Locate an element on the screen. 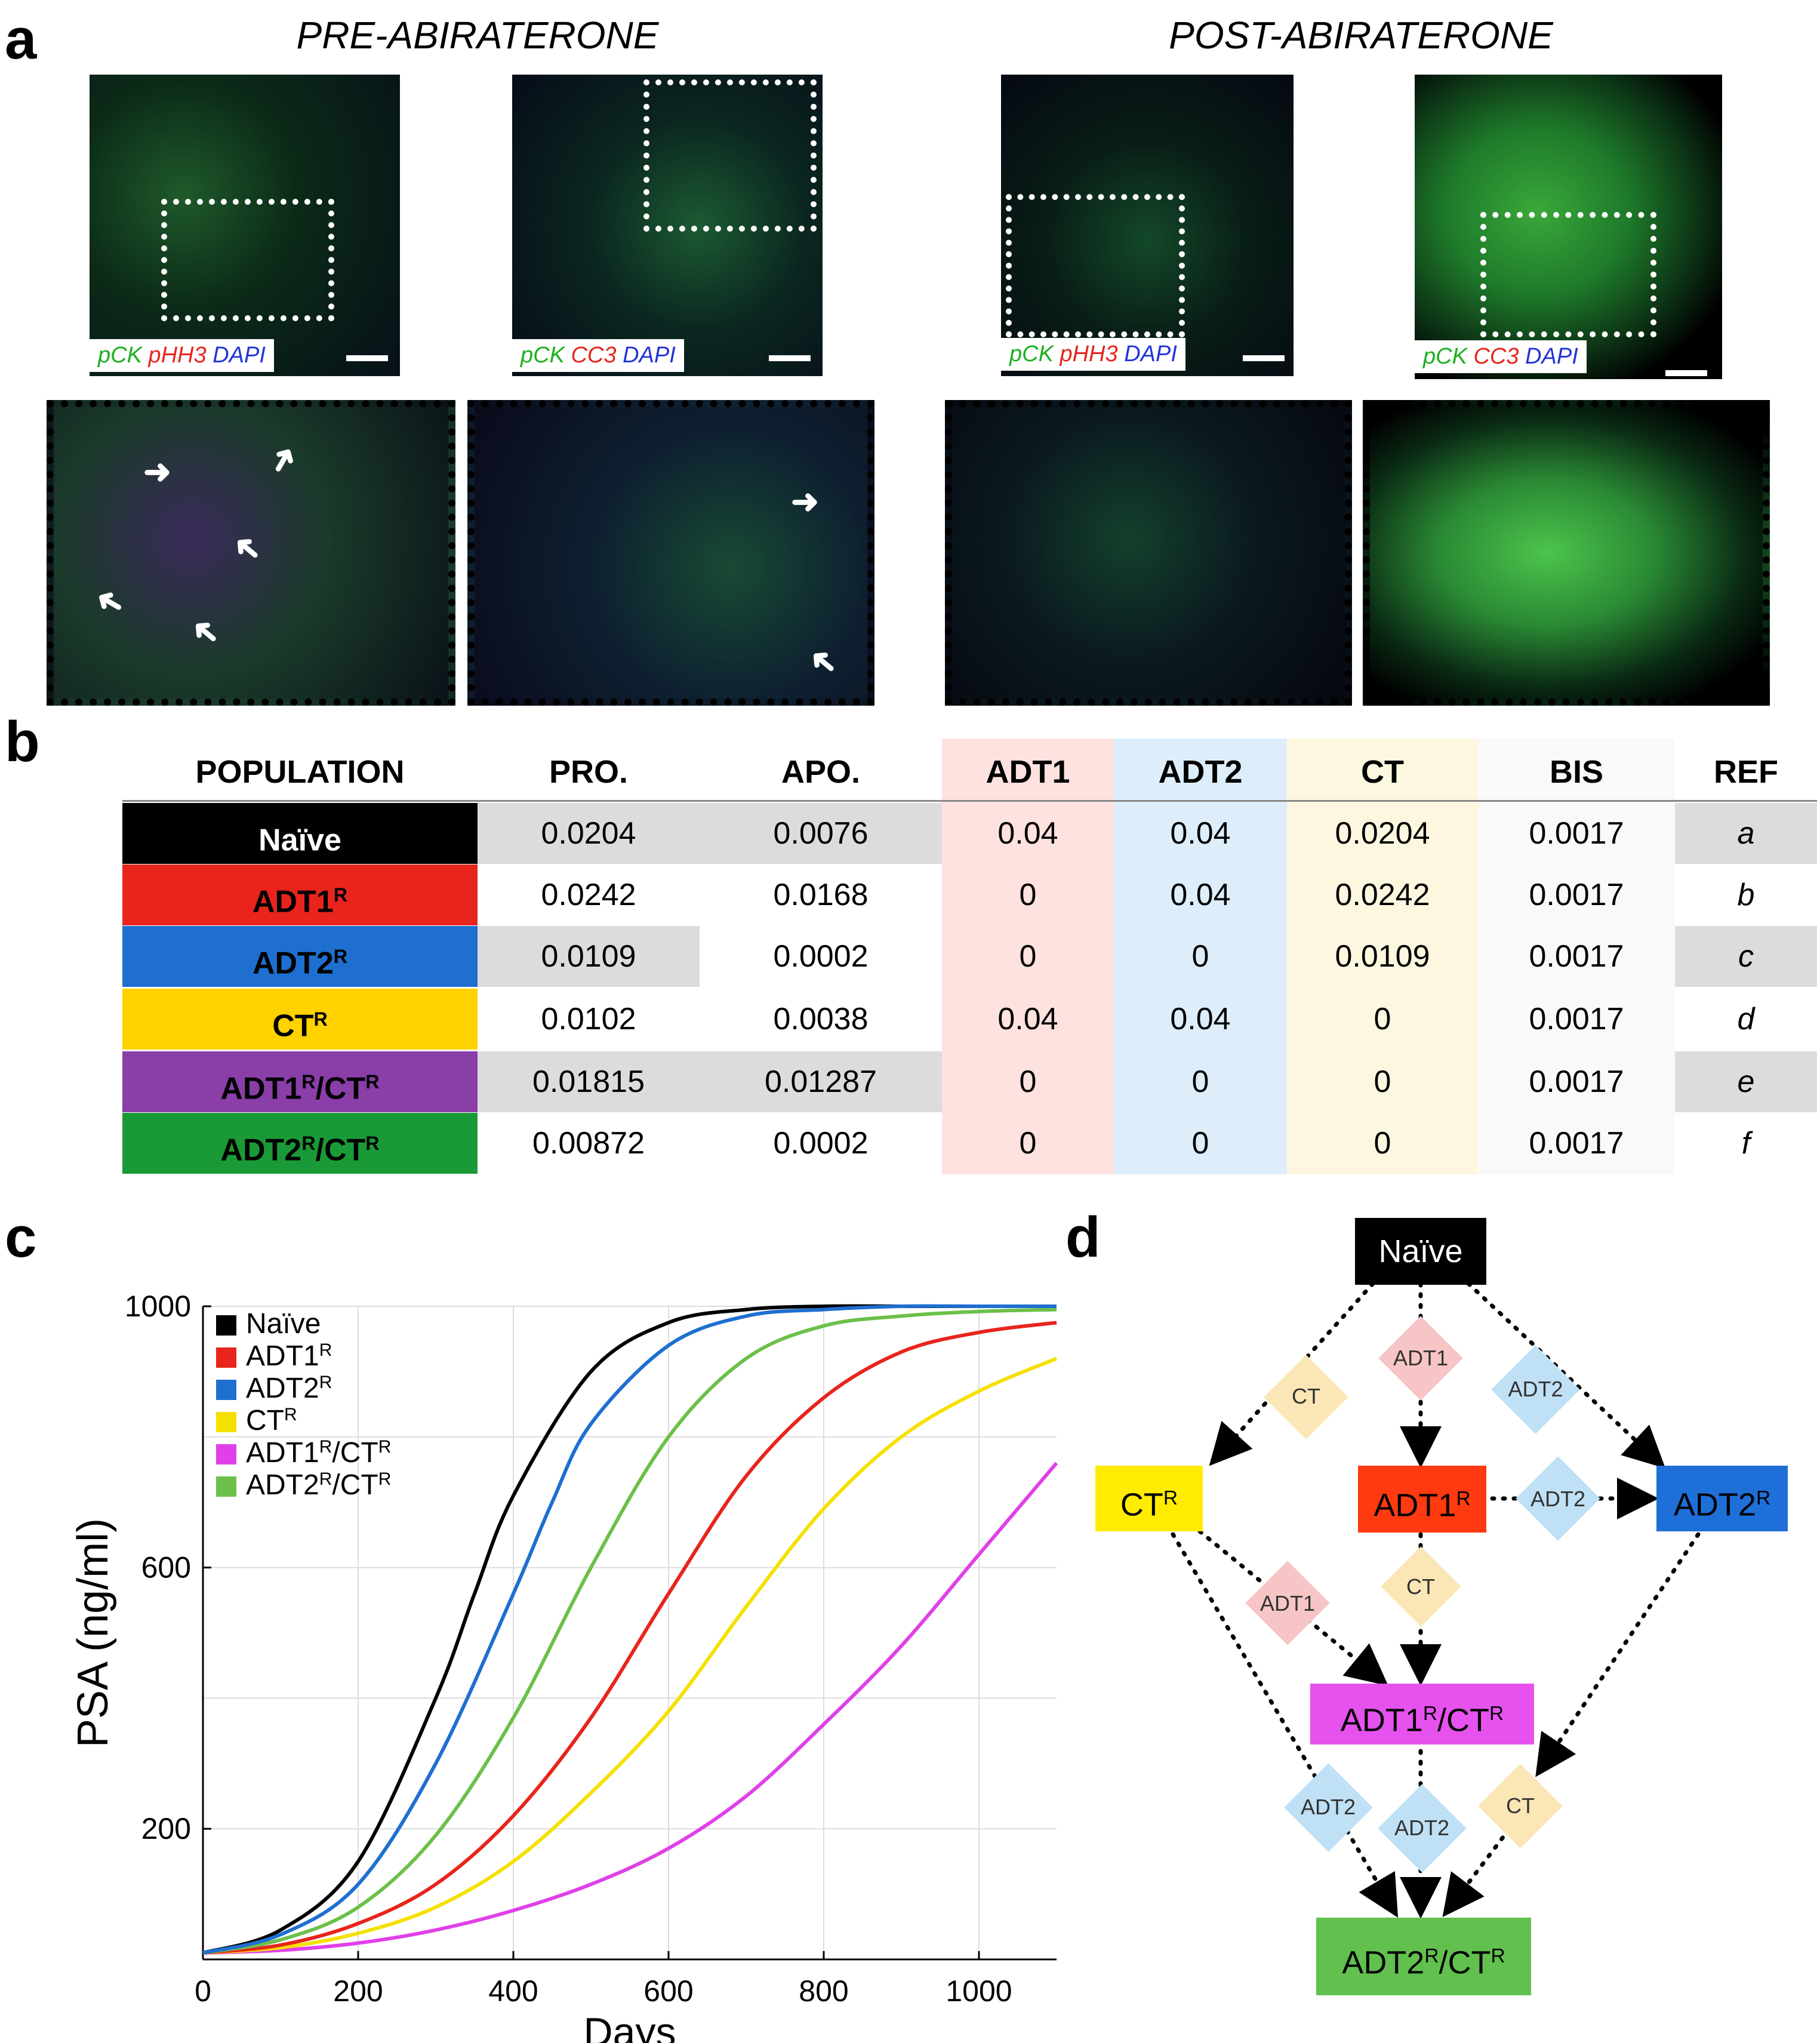 The height and width of the screenshot is (2043, 1820). legend-label-part: ADT1 is located at coordinates (282, 1356).